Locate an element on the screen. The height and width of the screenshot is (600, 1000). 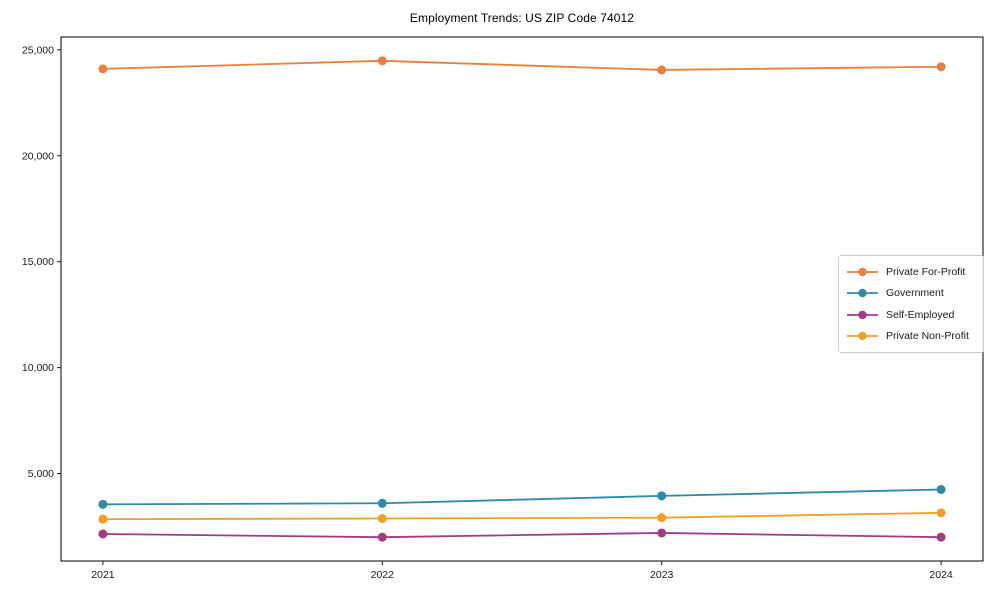
legend-item: Government is located at coordinates (911, 294).